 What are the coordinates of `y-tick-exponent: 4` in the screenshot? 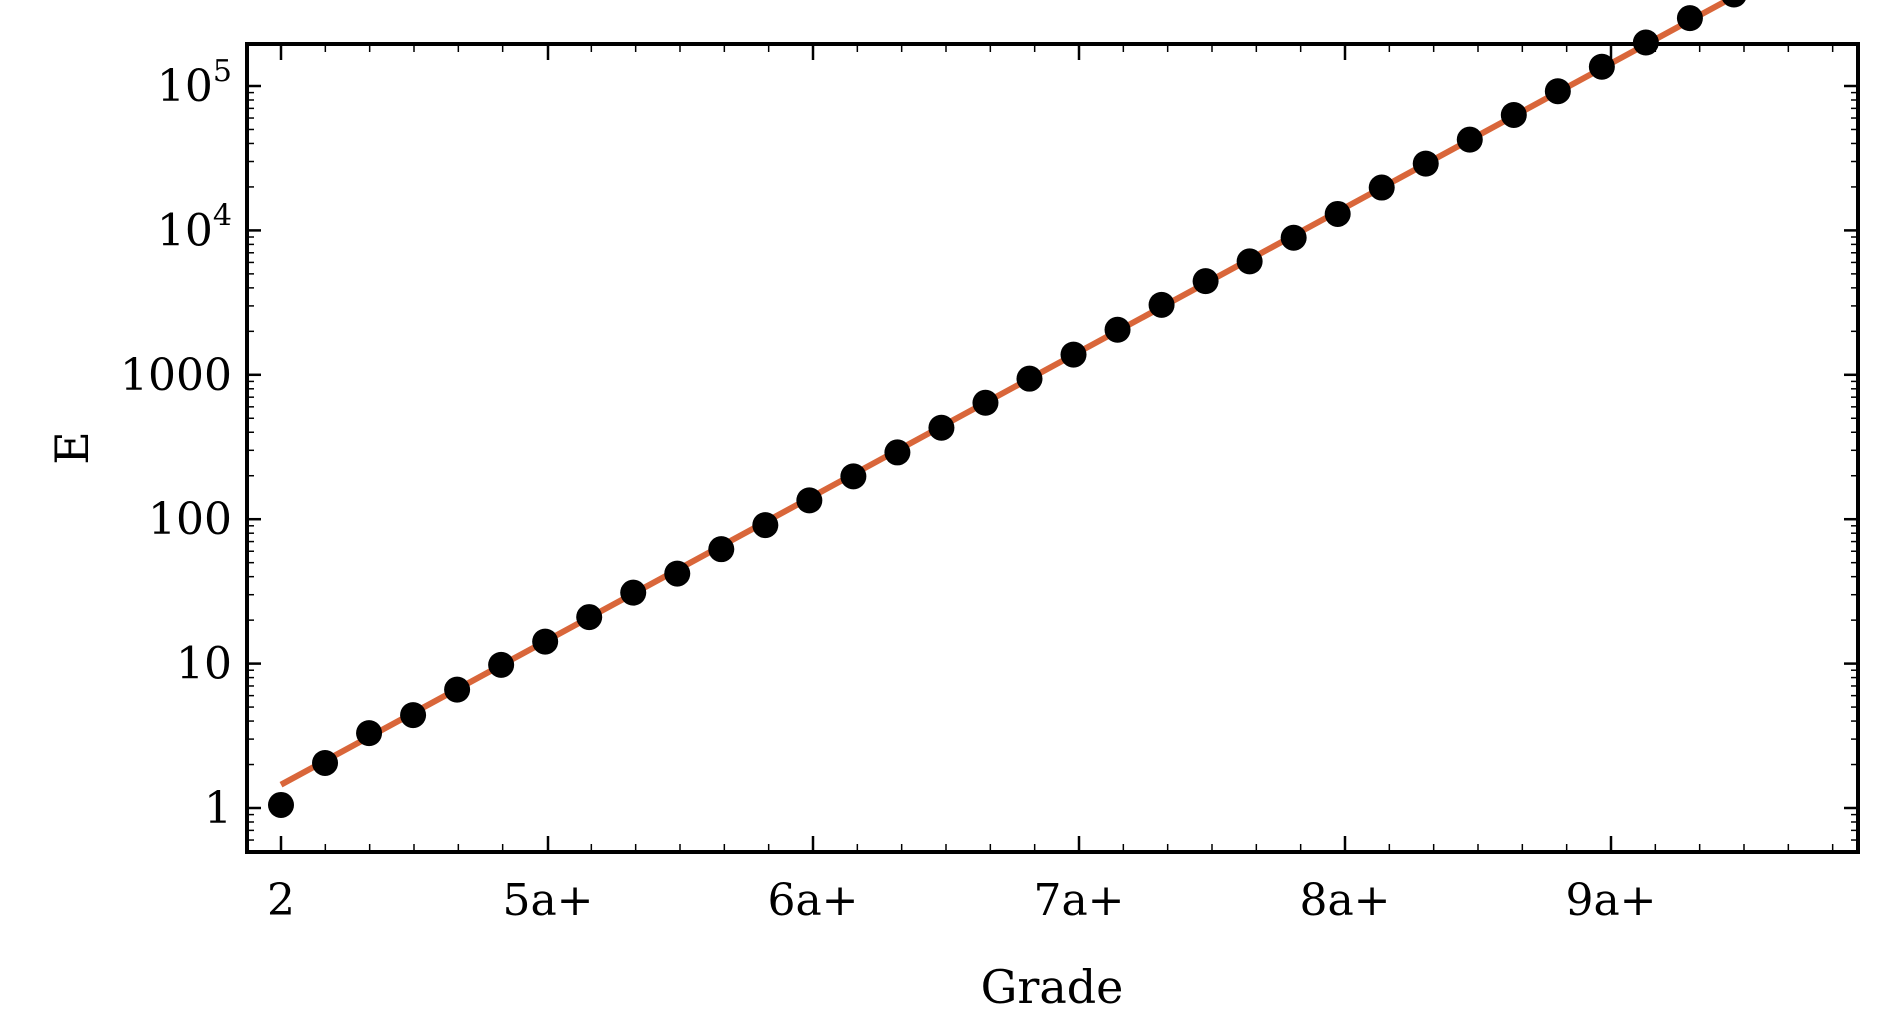 It's located at (222, 215).